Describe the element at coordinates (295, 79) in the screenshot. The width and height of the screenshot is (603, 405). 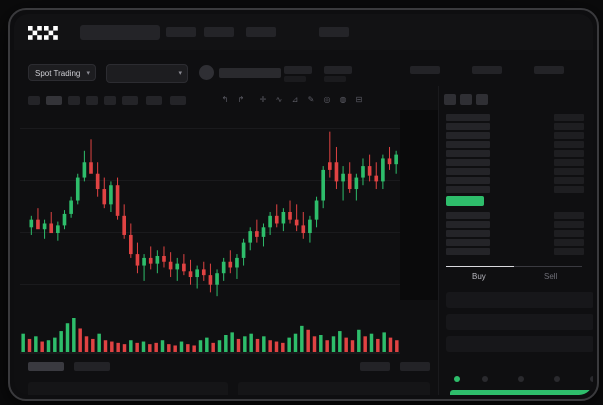
I see `stat-last-price-sub` at that location.